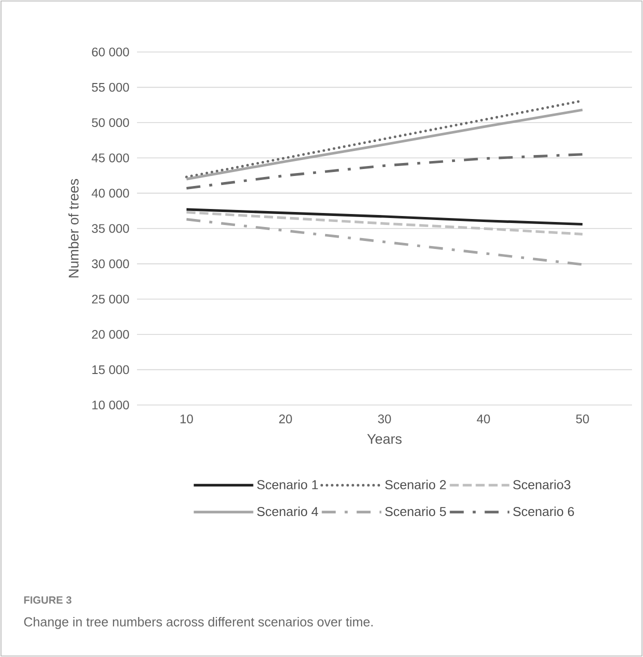  Describe the element at coordinates (287, 511) in the screenshot. I see `legend-label: Scenario 4` at that location.